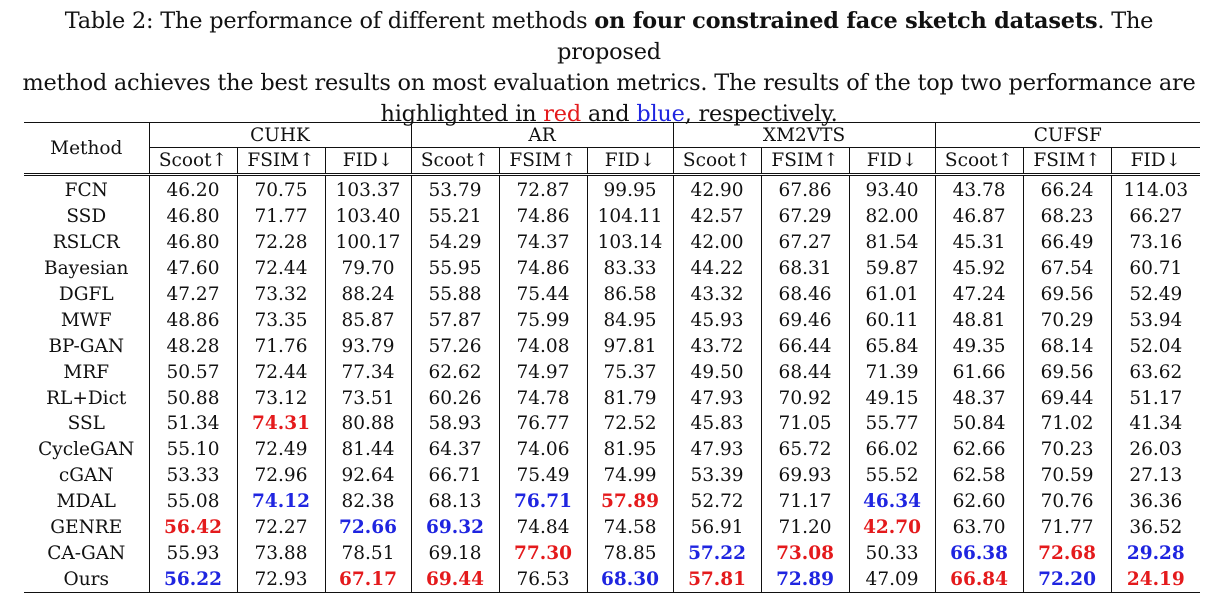 This screenshot has height=601, width=1218. What do you see at coordinates (86, 450) in the screenshot?
I see `method-name: CycleGAN` at bounding box center [86, 450].